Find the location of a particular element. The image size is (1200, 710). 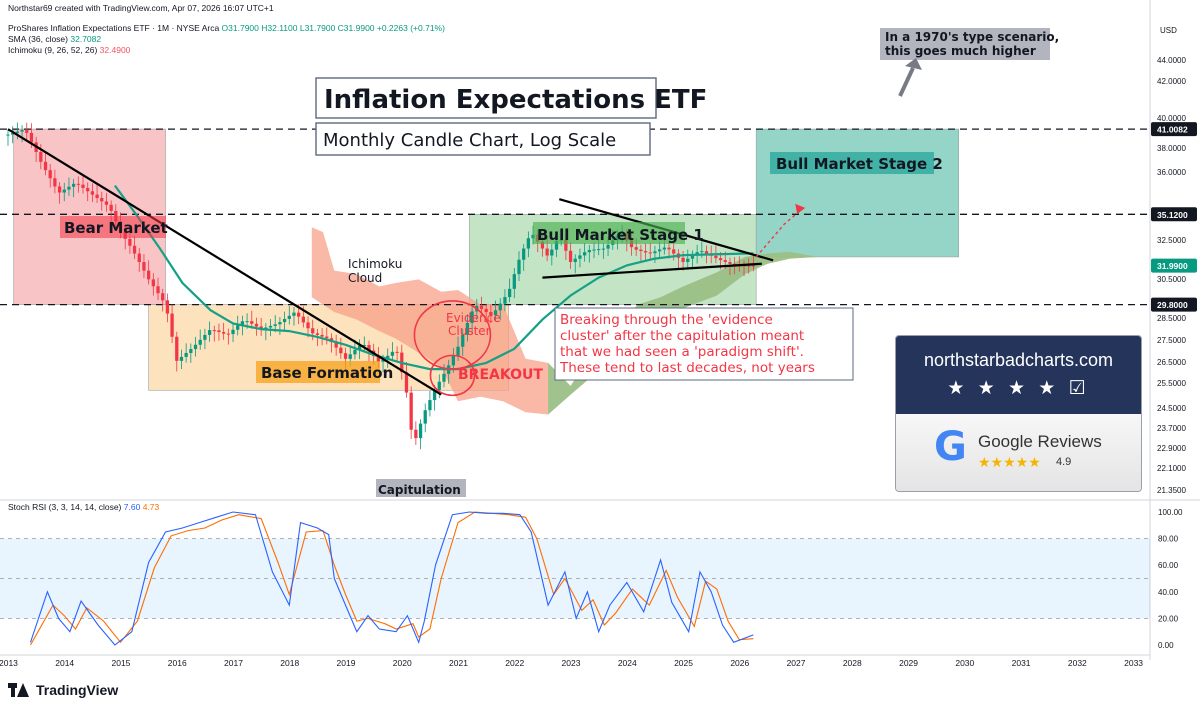

chart-title: Inflation Expectations ETF is located at coordinates (515, 100).